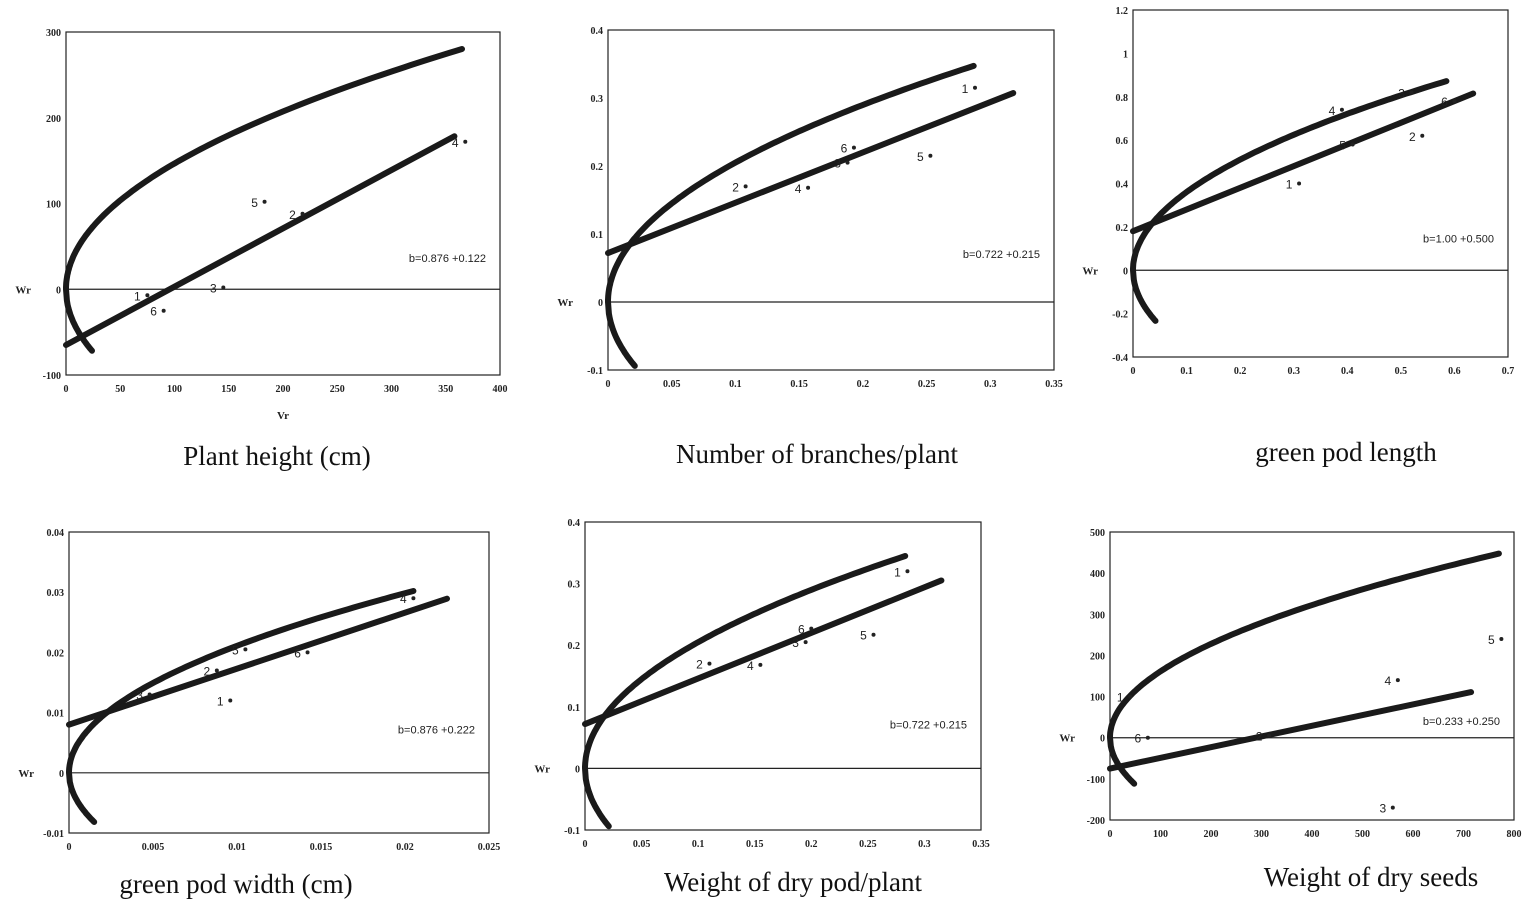 This screenshot has height=905, width=1531. Describe the element at coordinates (56, 653) in the screenshot. I see `y-tick-label: 0.02` at that location.